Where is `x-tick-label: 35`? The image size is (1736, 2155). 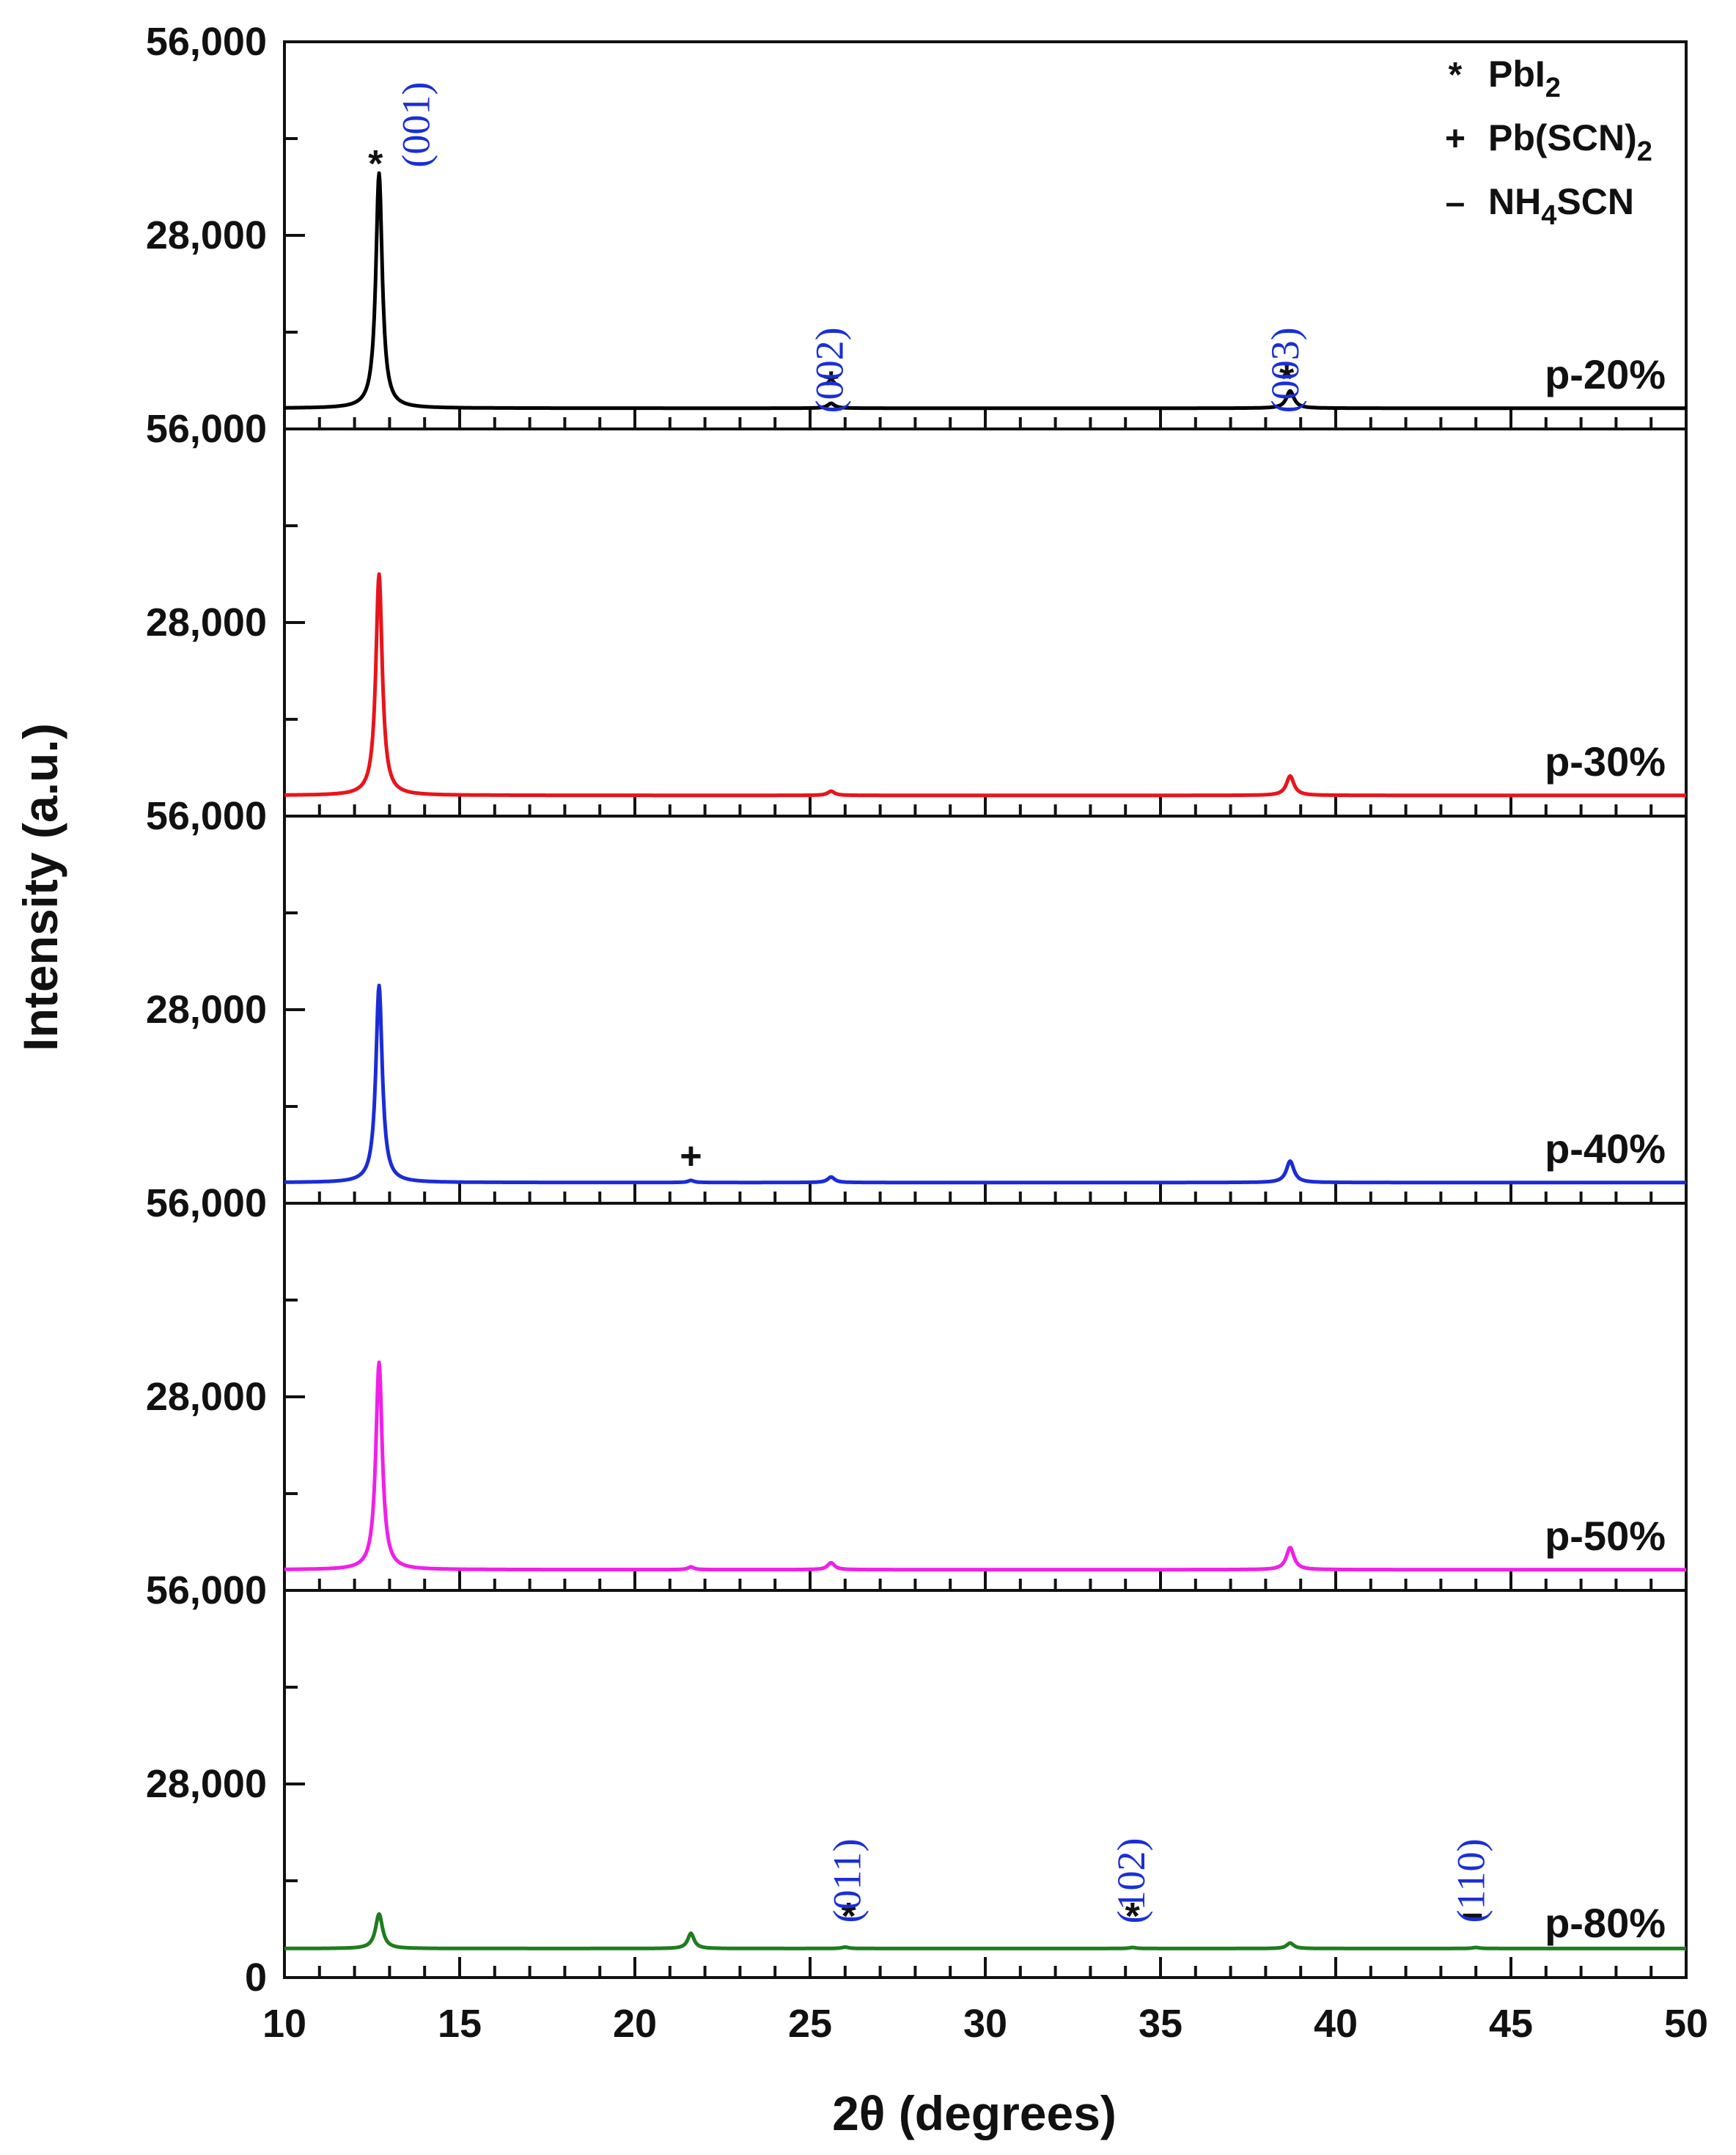 x-tick-label: 35 is located at coordinates (1161, 2024).